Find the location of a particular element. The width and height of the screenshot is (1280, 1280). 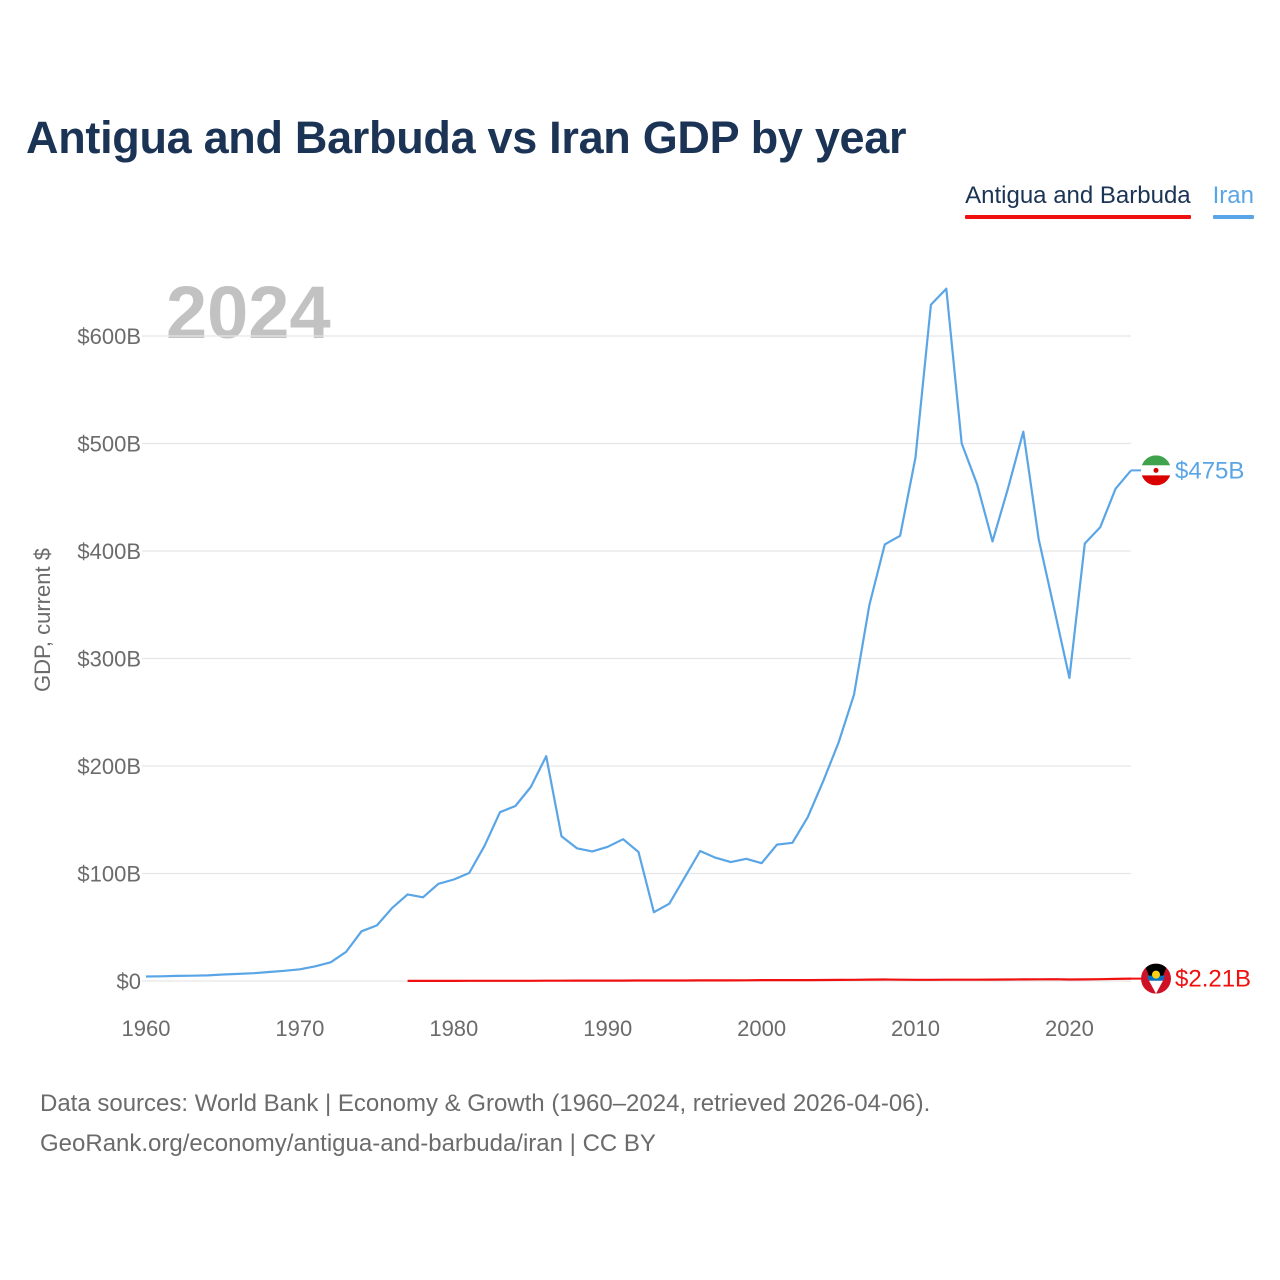

x-tick-label: 2010 is located at coordinates (915, 1028).